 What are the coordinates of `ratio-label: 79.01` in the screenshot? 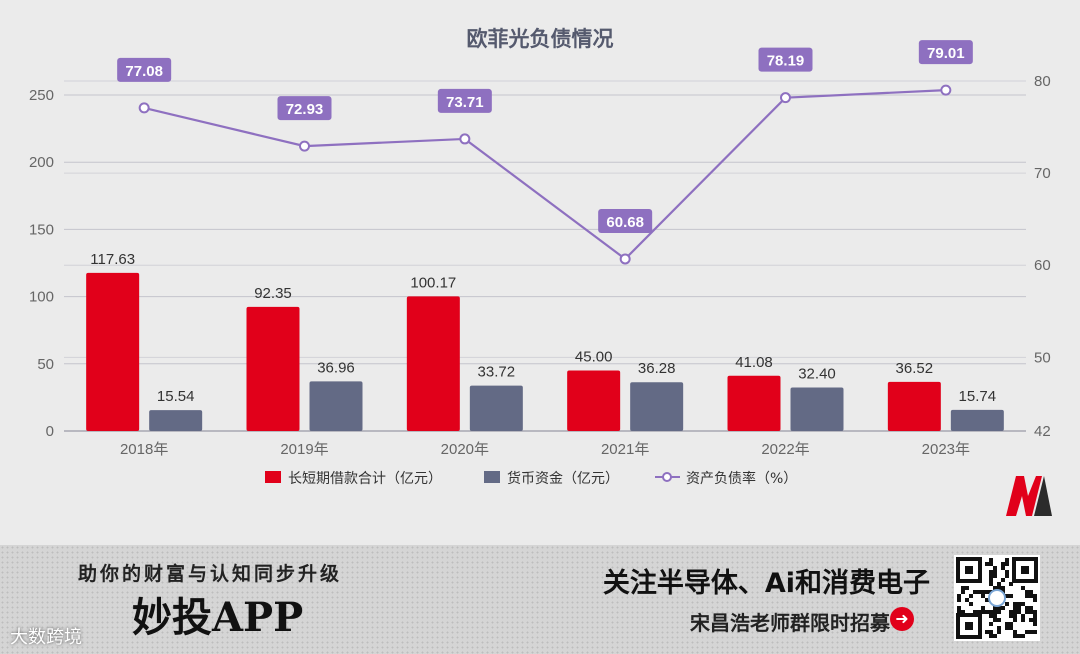 It's located at (946, 53).